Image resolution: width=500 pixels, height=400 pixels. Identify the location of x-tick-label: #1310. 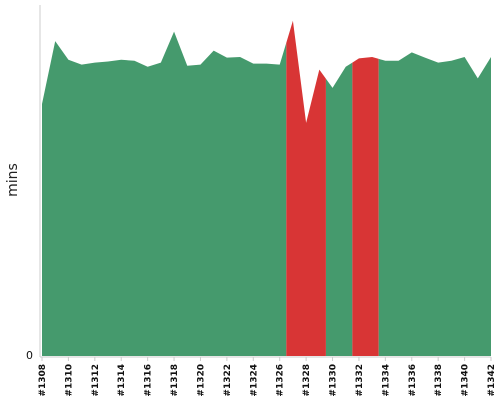
(69, 380).